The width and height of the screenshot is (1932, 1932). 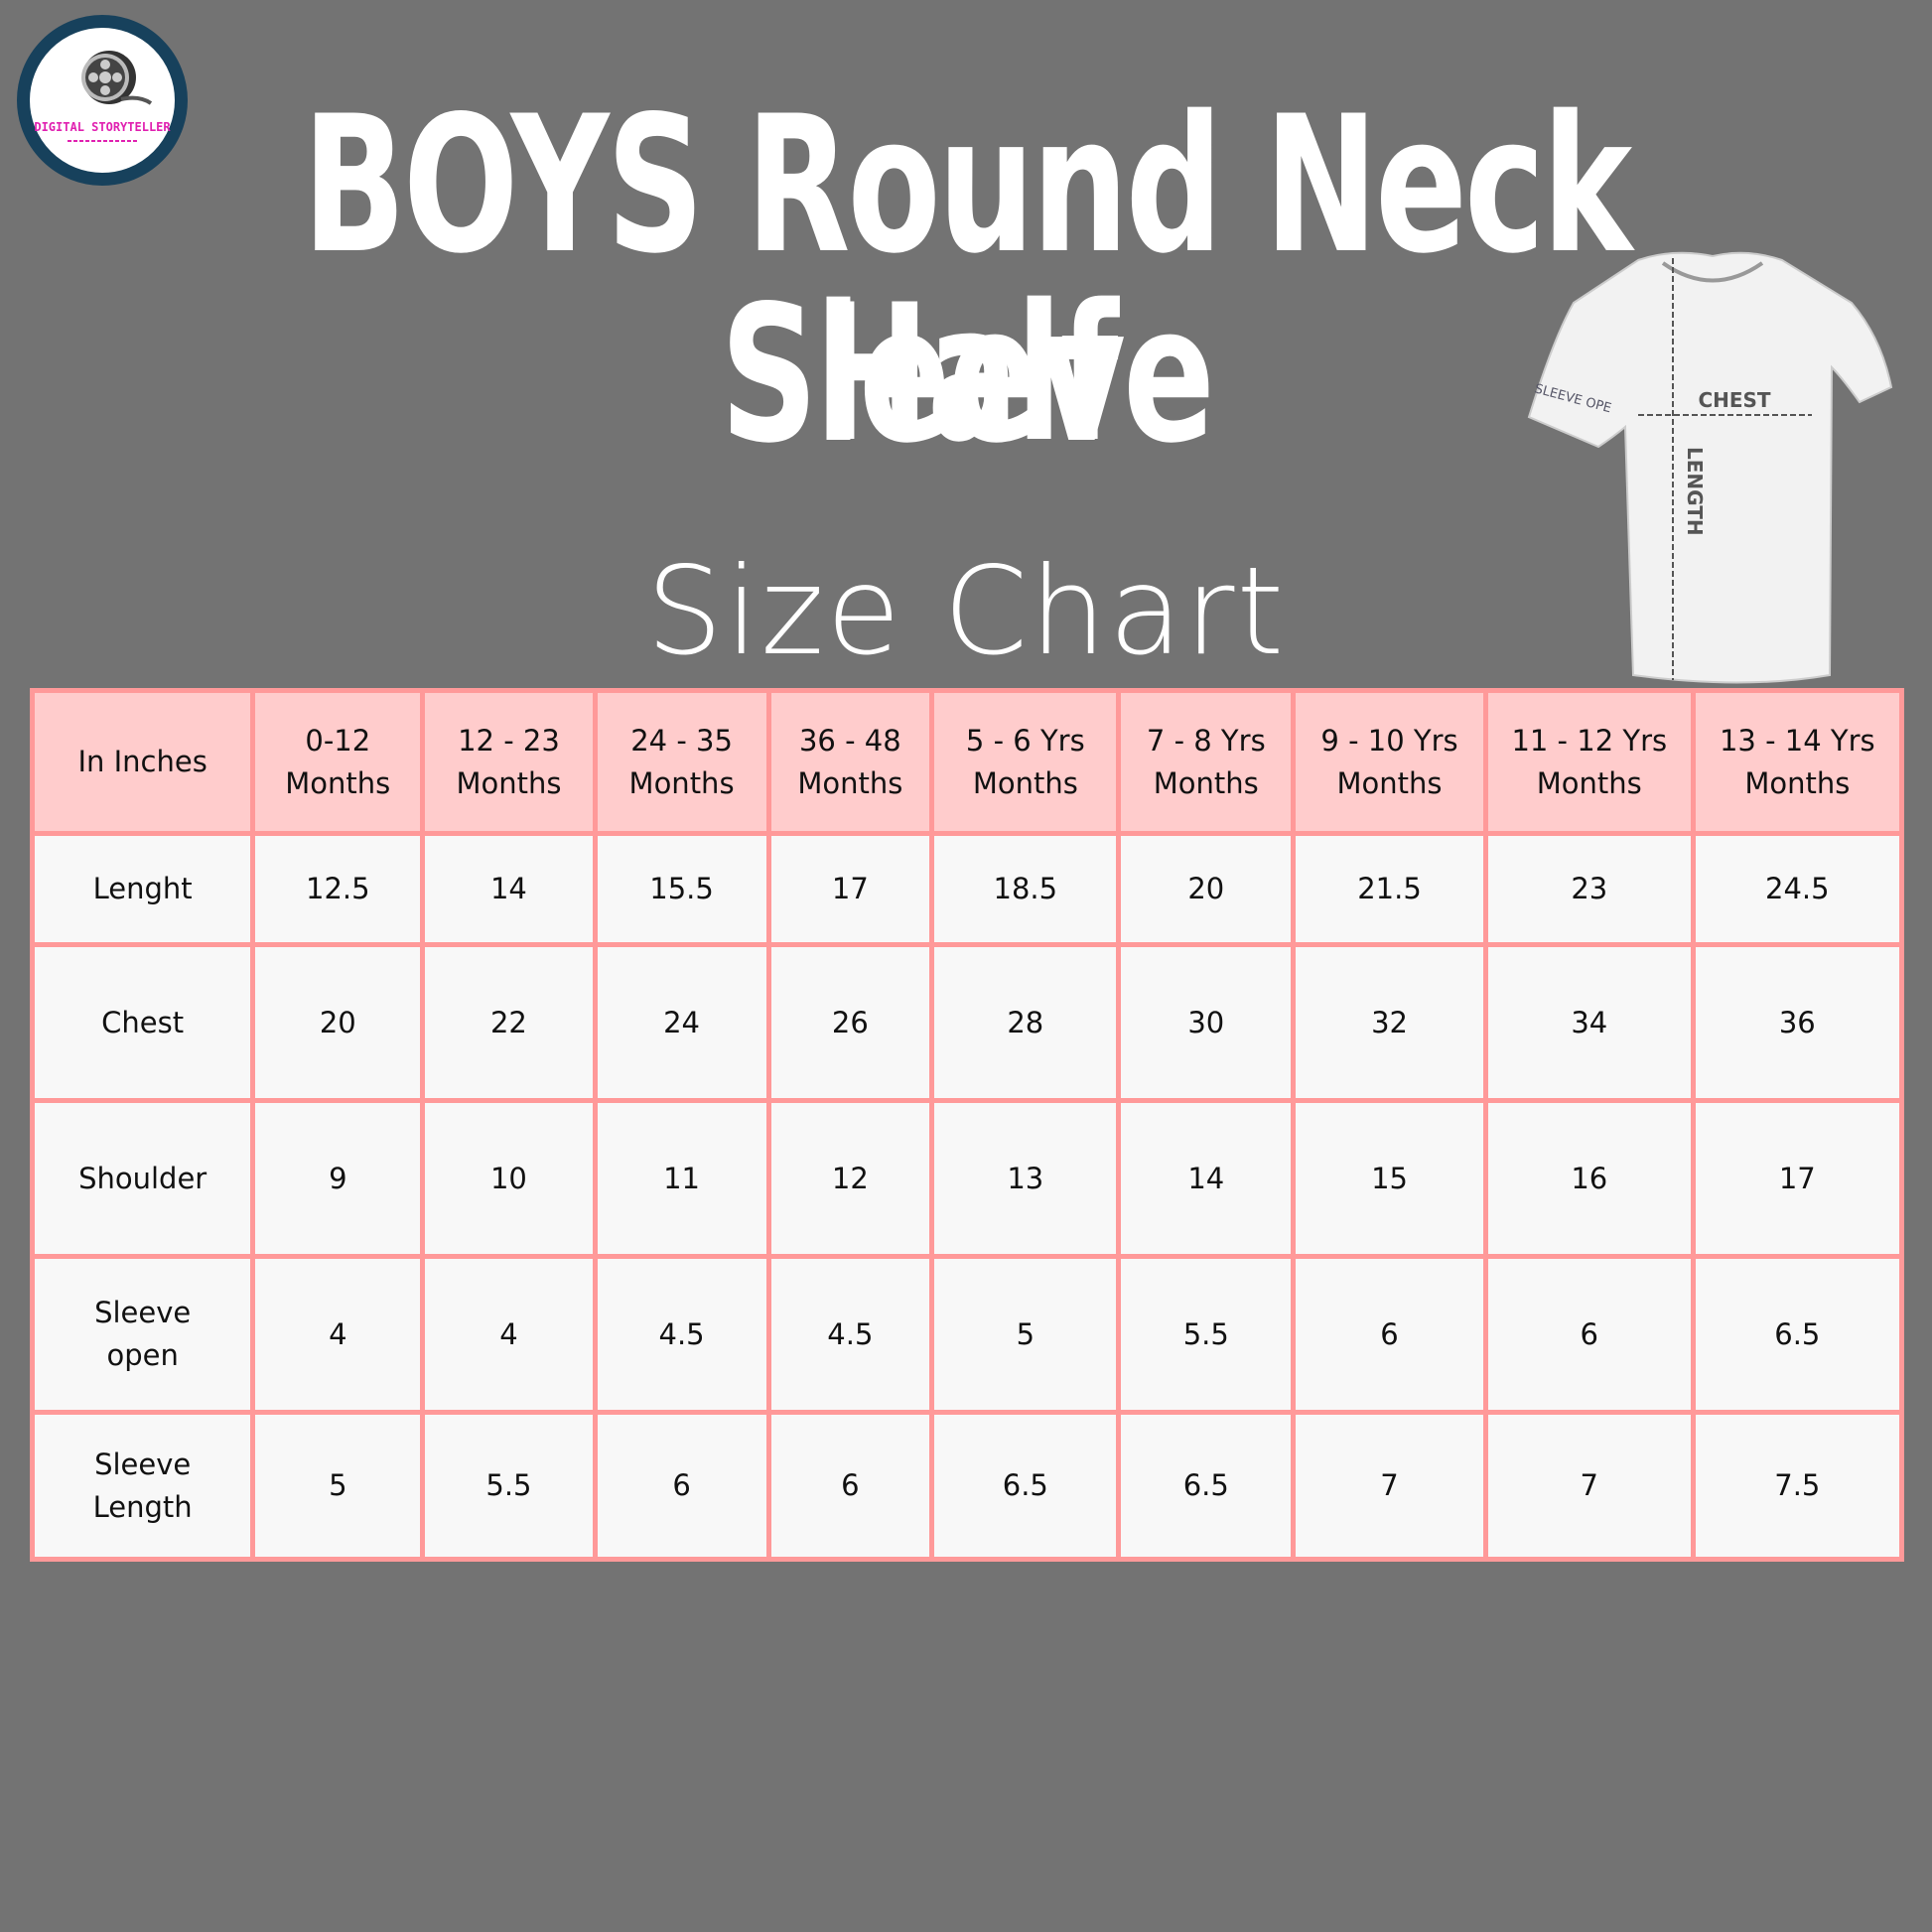 I want to click on cell-text: 24, so click(x=682, y=1022).